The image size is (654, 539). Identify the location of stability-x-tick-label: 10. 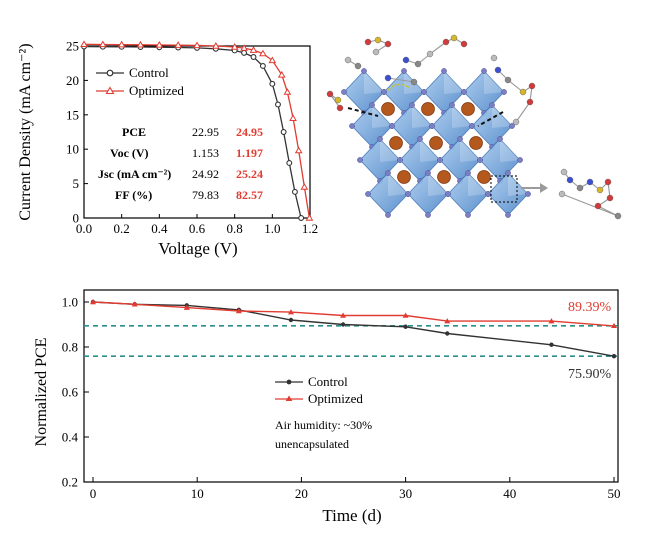
(197, 493).